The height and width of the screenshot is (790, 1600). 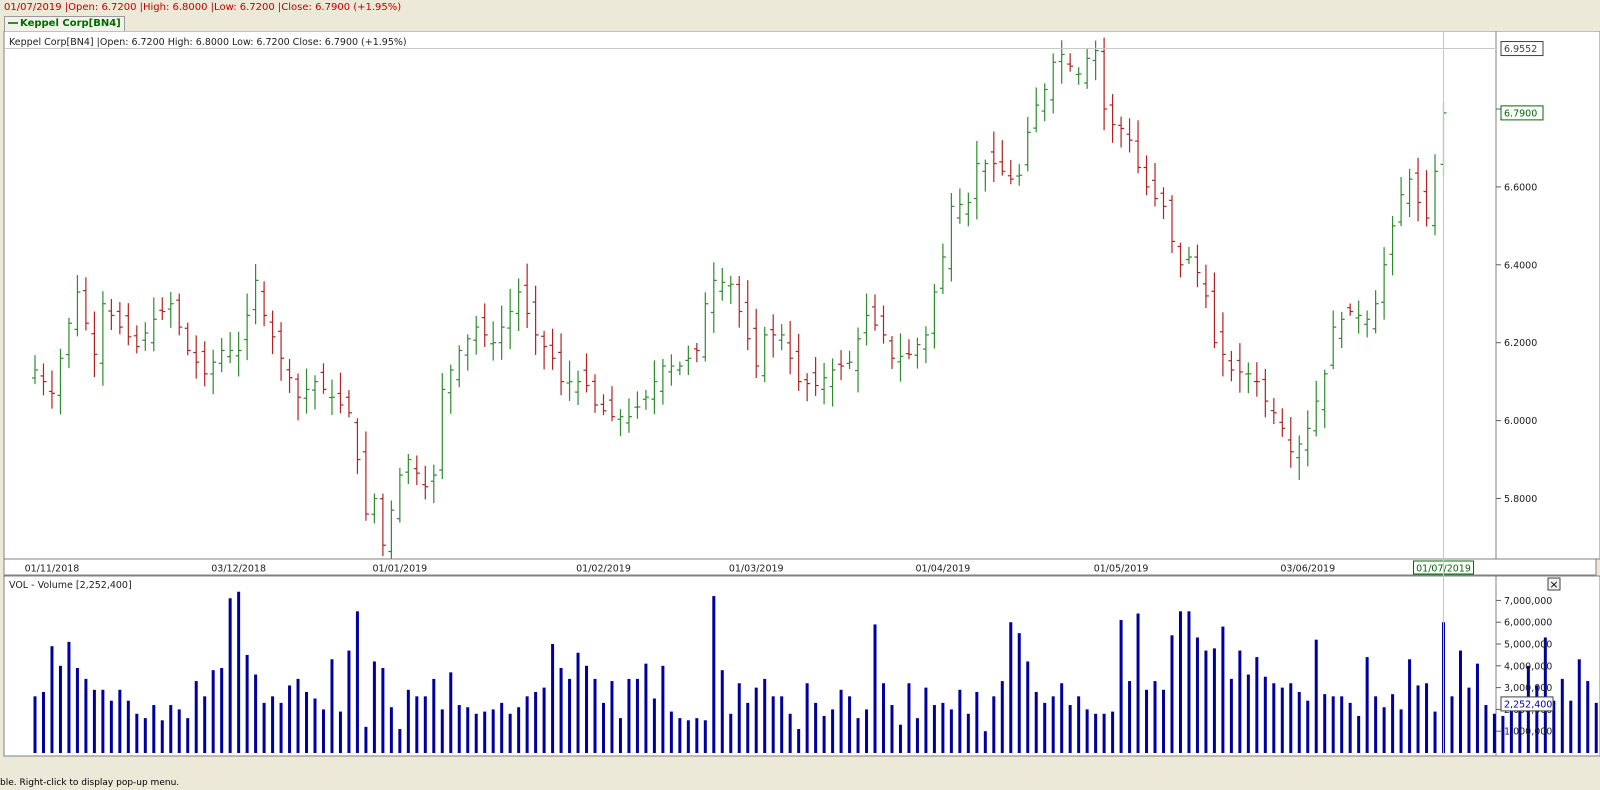 I want to click on date-tick-label: 01/04/2019, so click(x=943, y=569).